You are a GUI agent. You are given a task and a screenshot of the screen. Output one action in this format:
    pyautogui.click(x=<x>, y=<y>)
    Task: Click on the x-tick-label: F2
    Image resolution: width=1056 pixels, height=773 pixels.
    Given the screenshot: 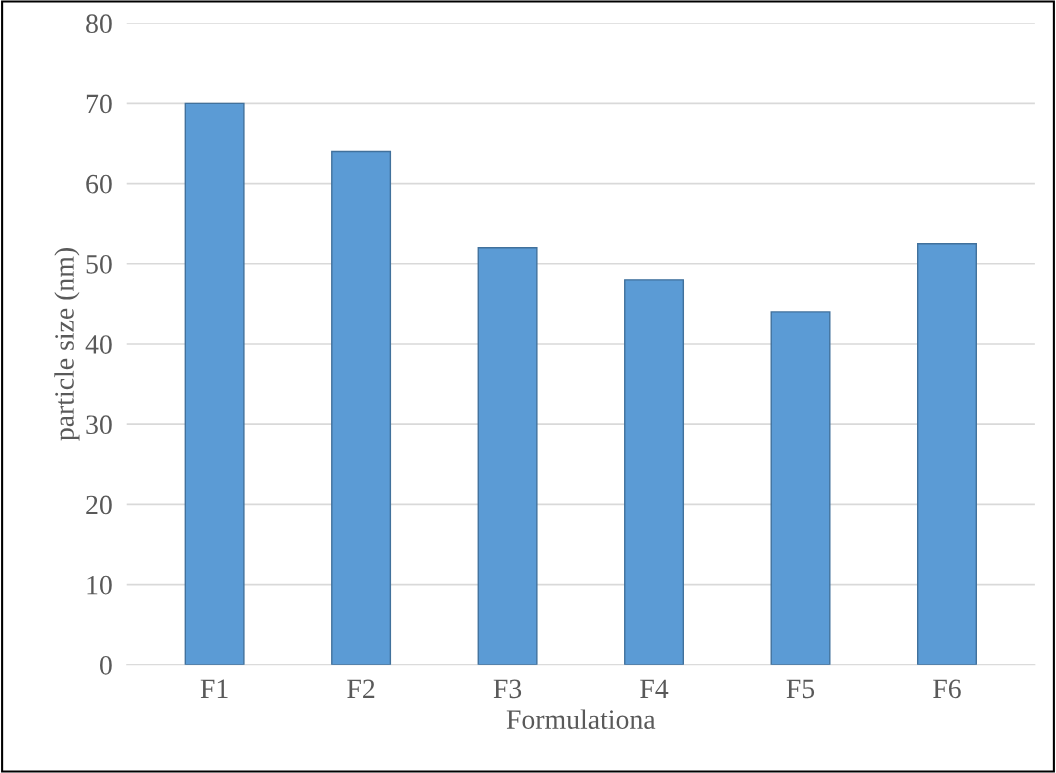 What is the action you would take?
    pyautogui.click(x=361, y=688)
    